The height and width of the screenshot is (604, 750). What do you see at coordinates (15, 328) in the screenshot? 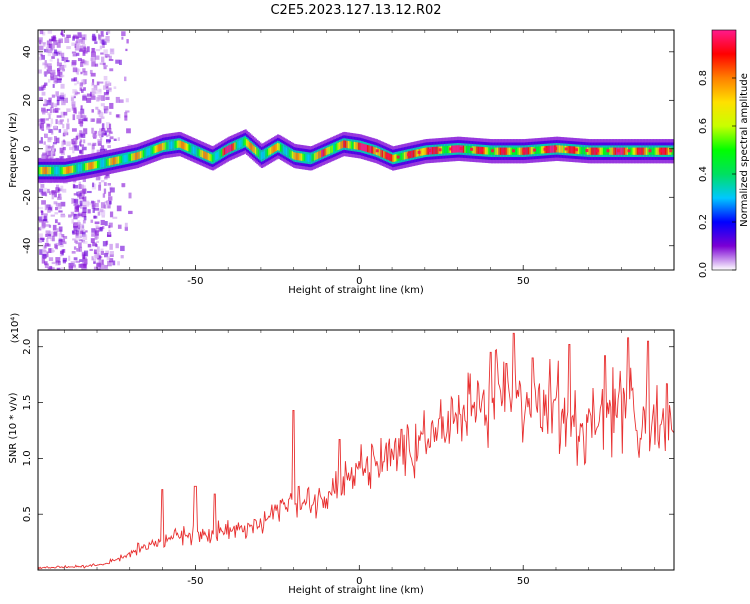
I see `snr-y-scale-label: (x10⁴)` at bounding box center [15, 328].